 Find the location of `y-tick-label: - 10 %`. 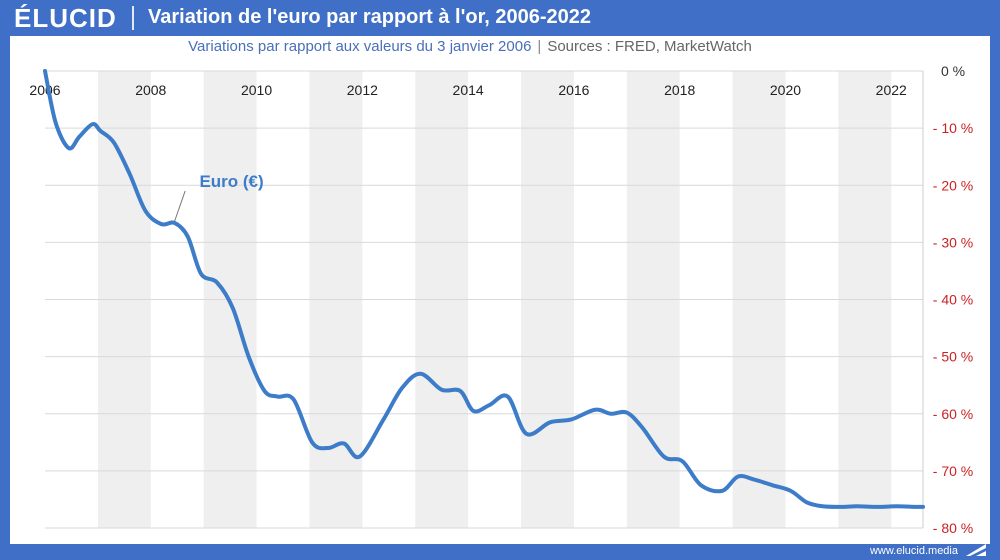

y-tick-label: - 10 % is located at coordinates (953, 128).